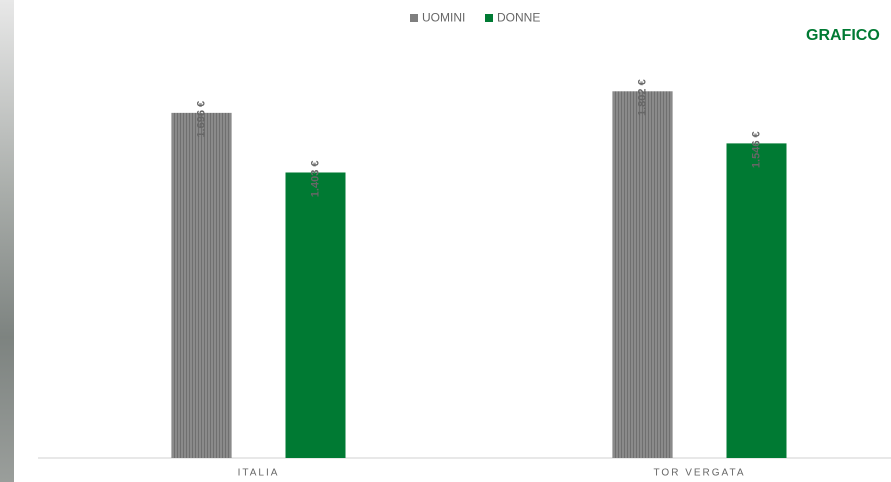  Describe the element at coordinates (201, 119) in the screenshot. I see `value-label: 1.696 €` at that location.